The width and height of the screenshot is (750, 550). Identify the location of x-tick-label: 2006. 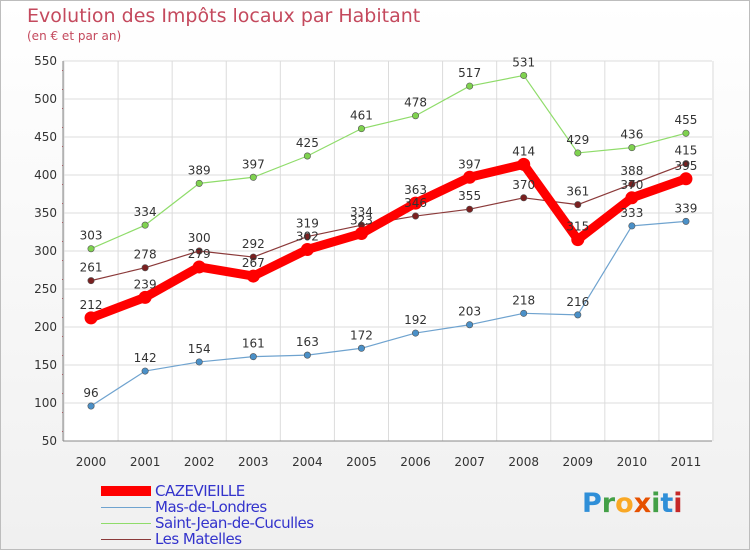
(415, 462).